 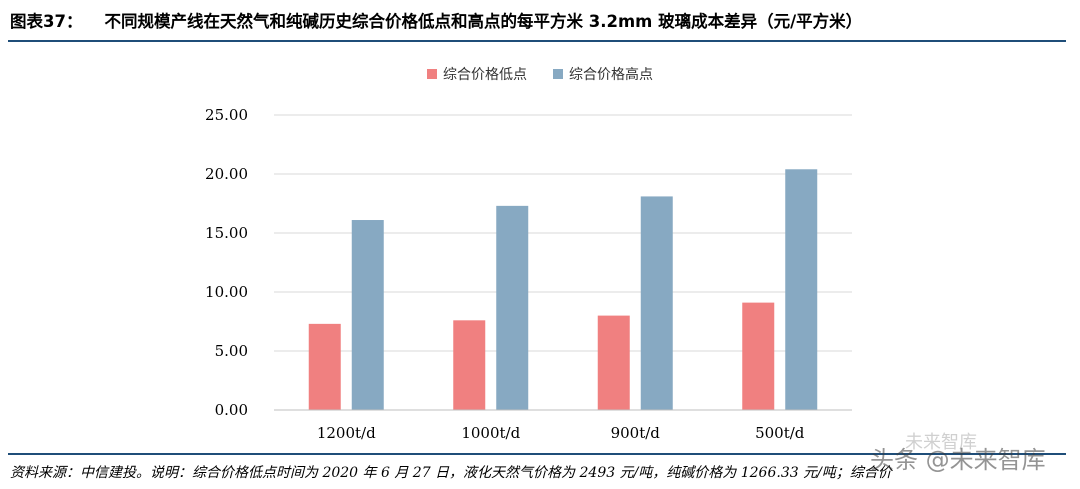 I want to click on legend-label-high: 综合价格高点, so click(x=611, y=75).